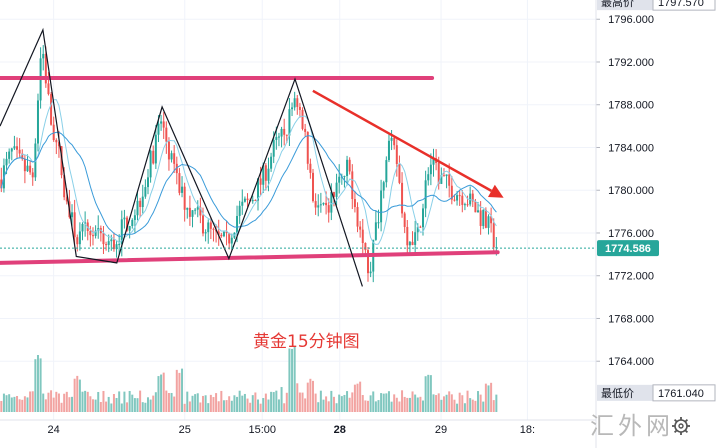 Image resolution: width=716 pixels, height=448 pixels. What do you see at coordinates (617, 393) in the screenshot?
I see `lowest-price-tag-label: 最低价` at bounding box center [617, 393].